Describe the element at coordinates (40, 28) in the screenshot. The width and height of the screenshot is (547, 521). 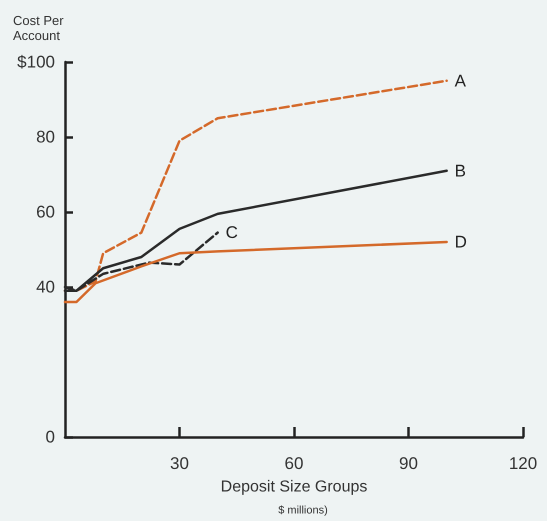
I see `y-axis-title: Cost Per Account` at that location.